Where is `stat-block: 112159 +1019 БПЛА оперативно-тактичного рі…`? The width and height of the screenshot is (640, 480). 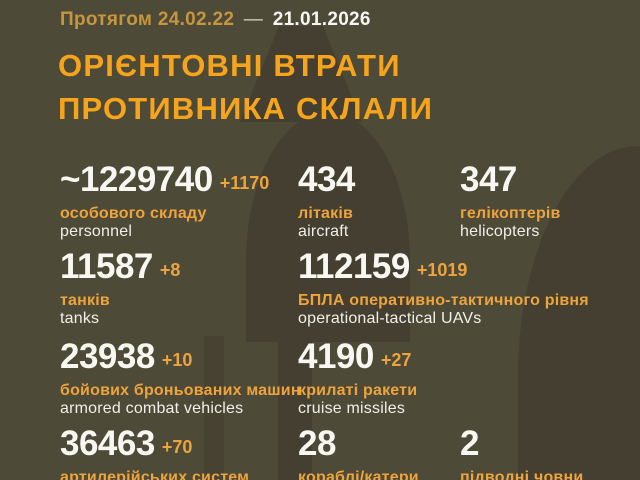
stat-block: 112159 +1019 БПЛА оперативно-тактичного рі… is located at coordinates (443, 288).